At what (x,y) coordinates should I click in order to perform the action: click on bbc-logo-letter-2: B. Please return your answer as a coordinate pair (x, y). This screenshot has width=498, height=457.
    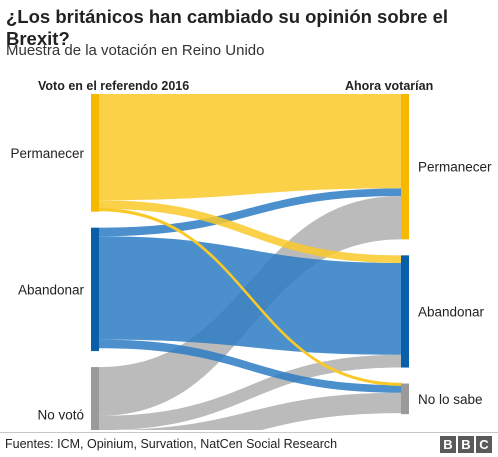
    Looking at the image, I should click on (466, 444).